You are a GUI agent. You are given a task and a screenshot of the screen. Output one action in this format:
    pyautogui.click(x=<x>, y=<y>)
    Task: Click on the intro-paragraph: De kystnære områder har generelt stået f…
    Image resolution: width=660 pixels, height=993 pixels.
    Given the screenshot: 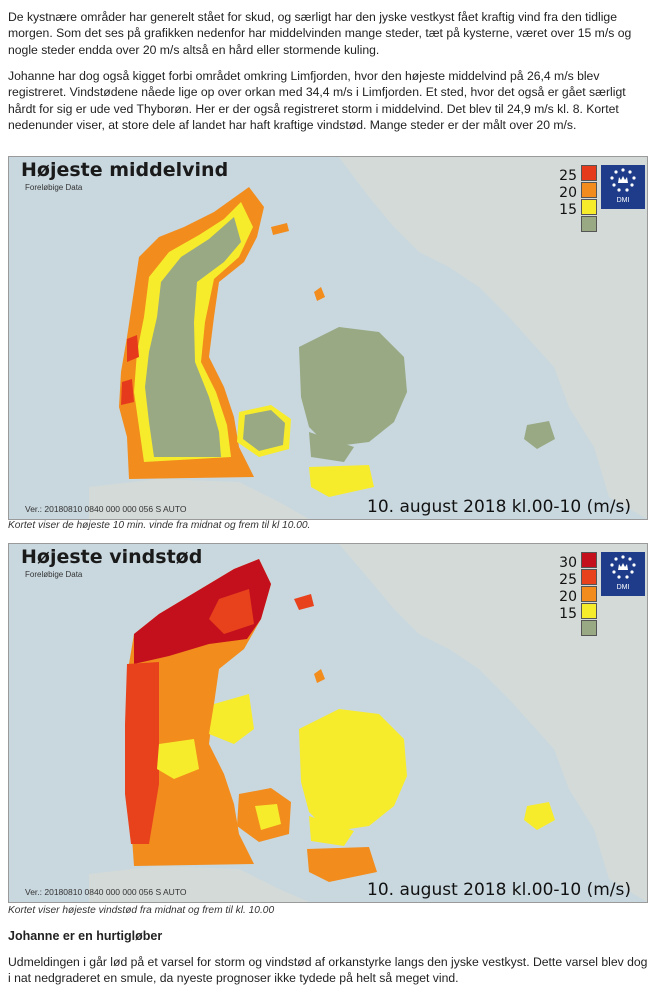 What is the action you would take?
    pyautogui.click(x=320, y=33)
    